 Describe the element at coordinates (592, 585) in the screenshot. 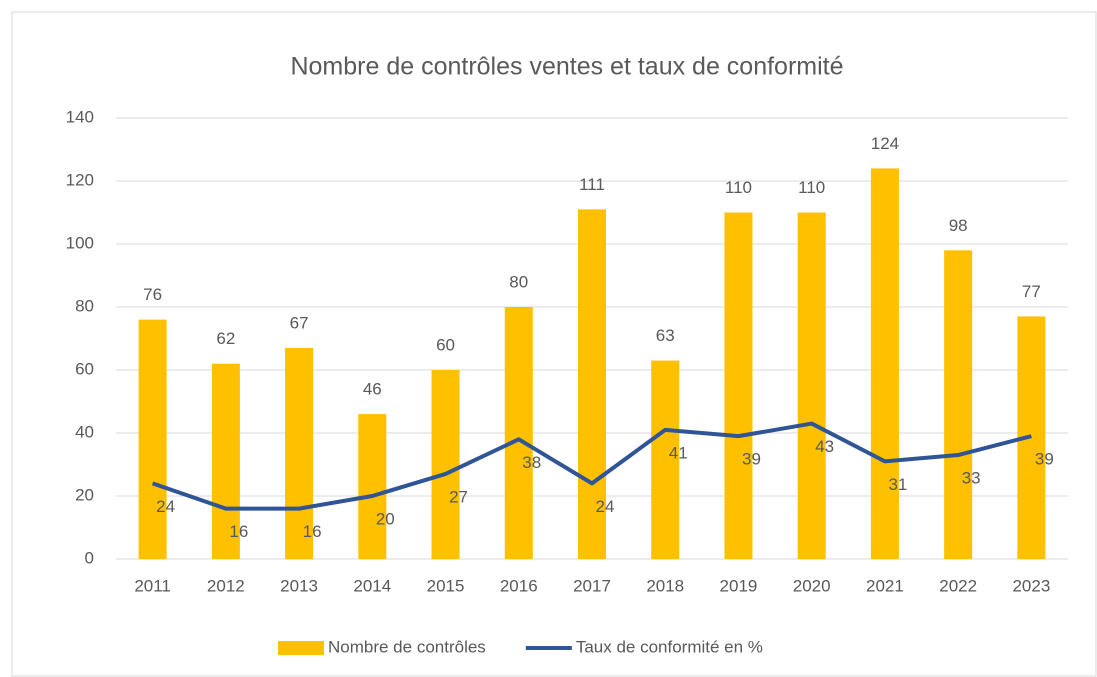

I see `x-tick-label: 2017` at that location.